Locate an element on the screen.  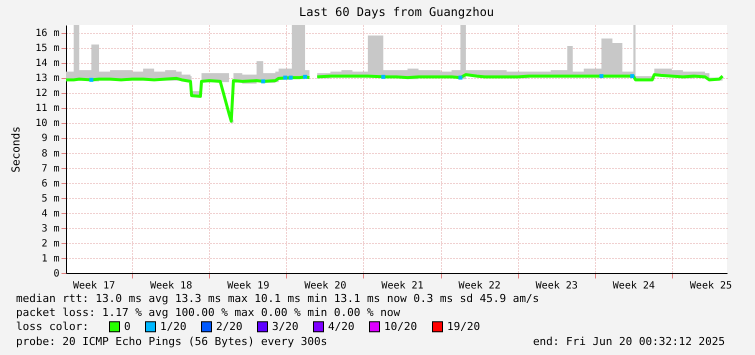
legend-label: 2/20 is located at coordinates (229, 326).